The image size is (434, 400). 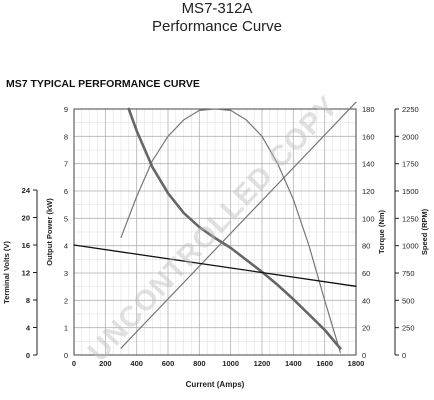 I want to click on x-tick-label: 1000, so click(x=230, y=363).